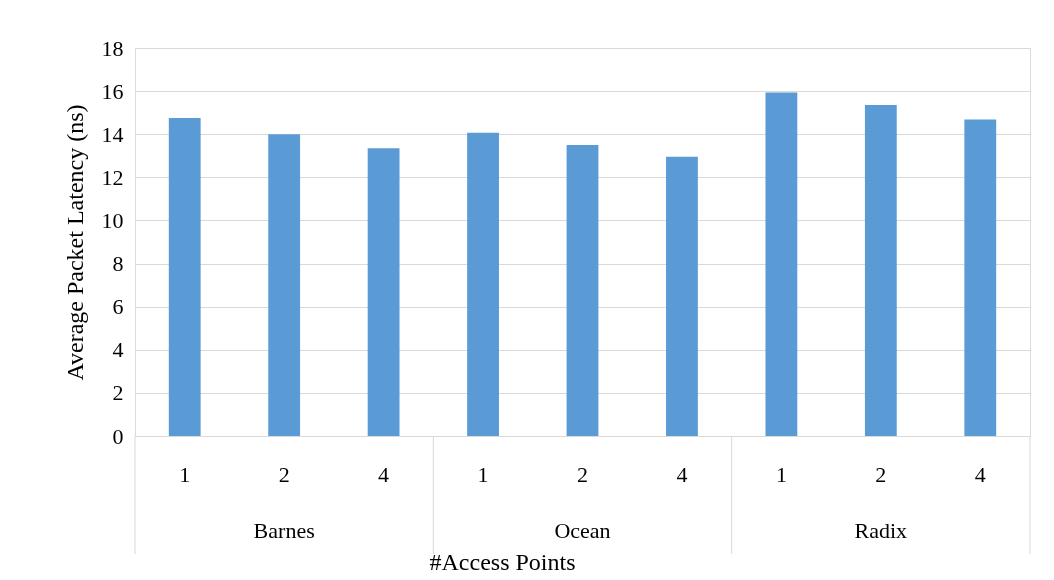  Describe the element at coordinates (112, 48) in the screenshot. I see `y-tick-label: 18` at that location.